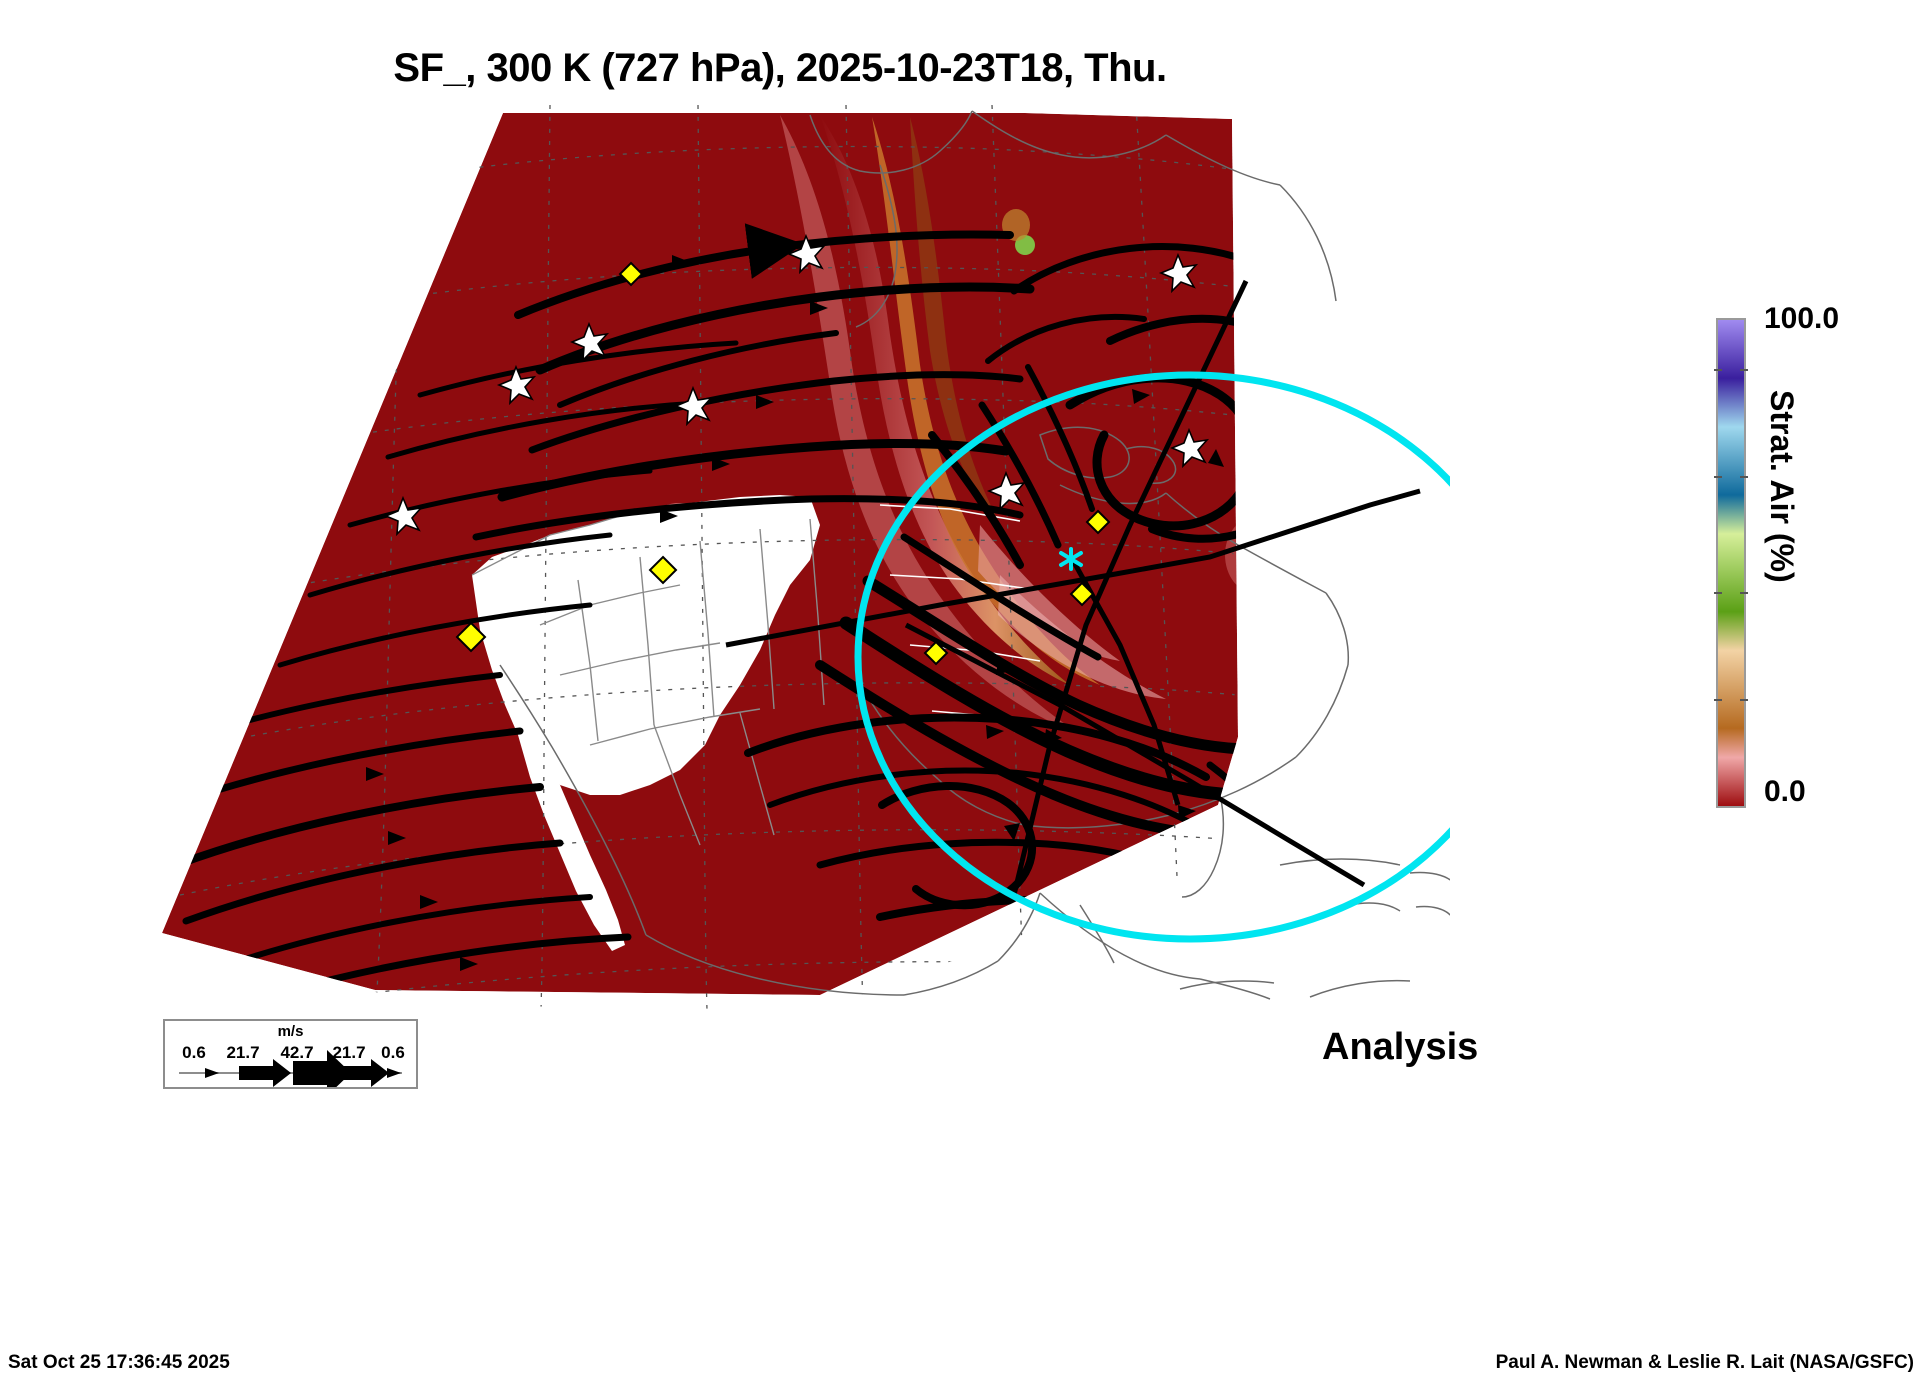 This screenshot has height=1394, width=1926. Describe the element at coordinates (1400, 1047) in the screenshot. I see `analysis-label: Analysis` at that location.